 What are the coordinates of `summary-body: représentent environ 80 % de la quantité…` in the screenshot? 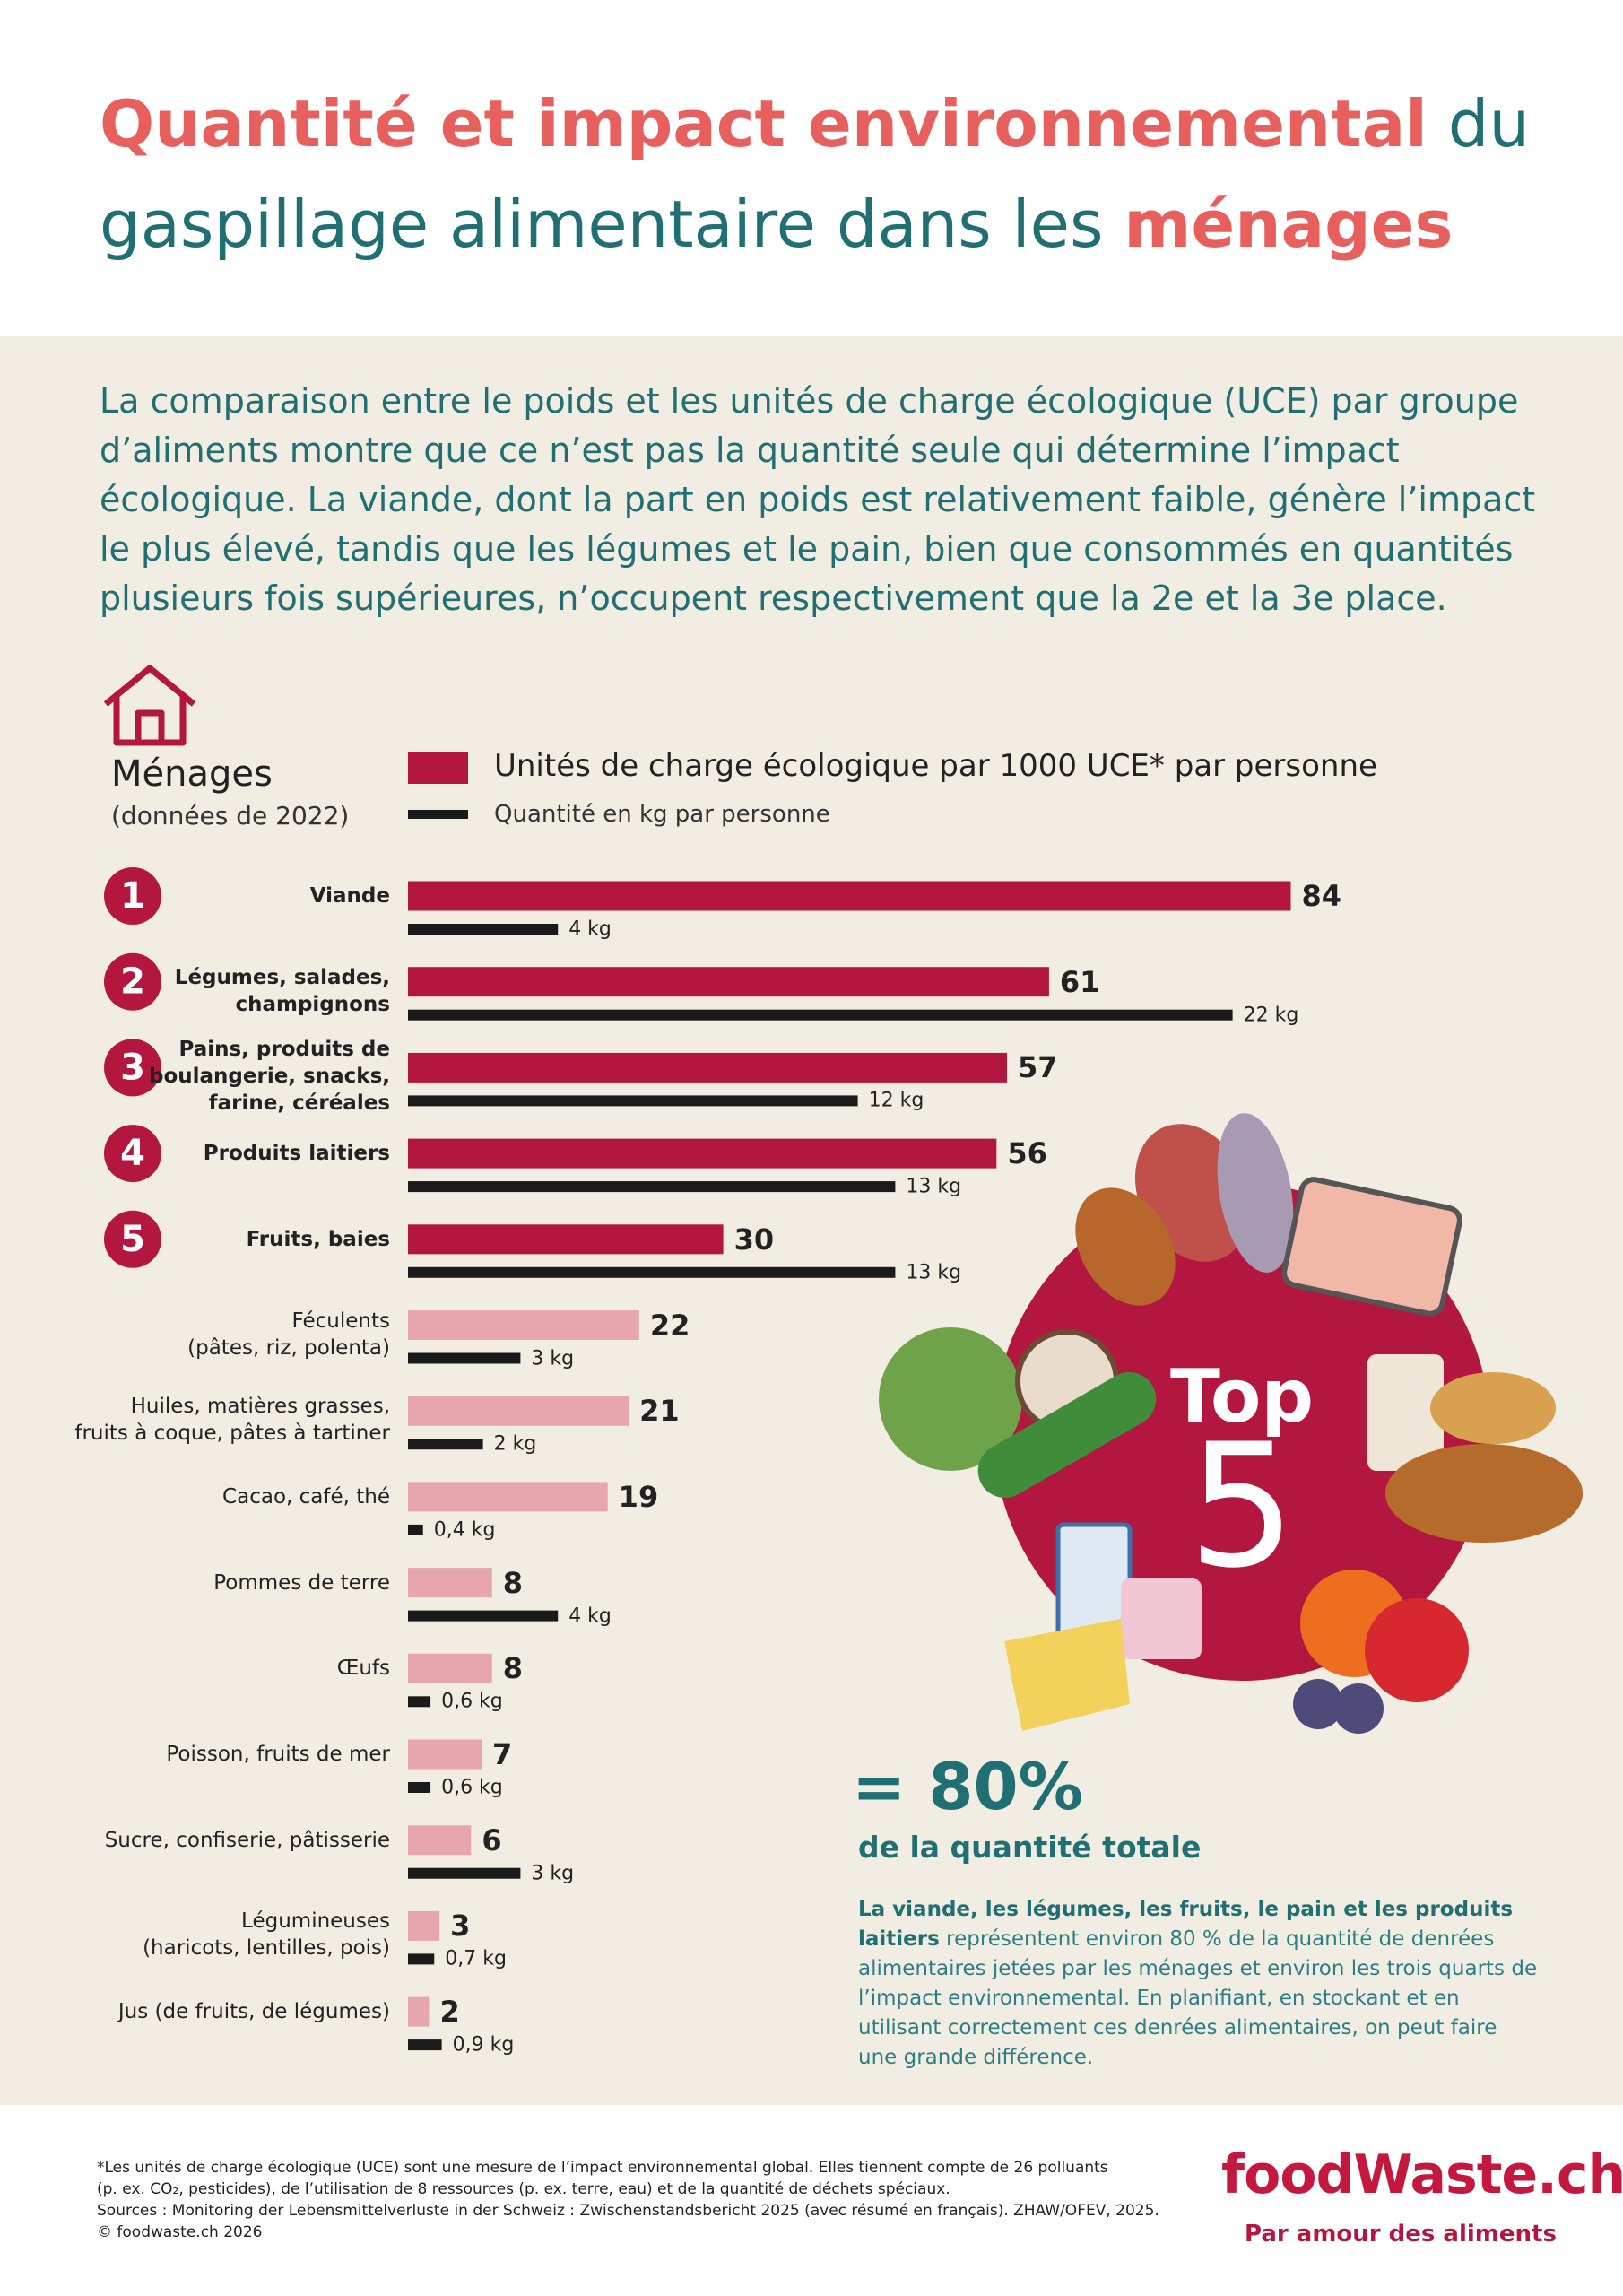 It's located at (1198, 1998).